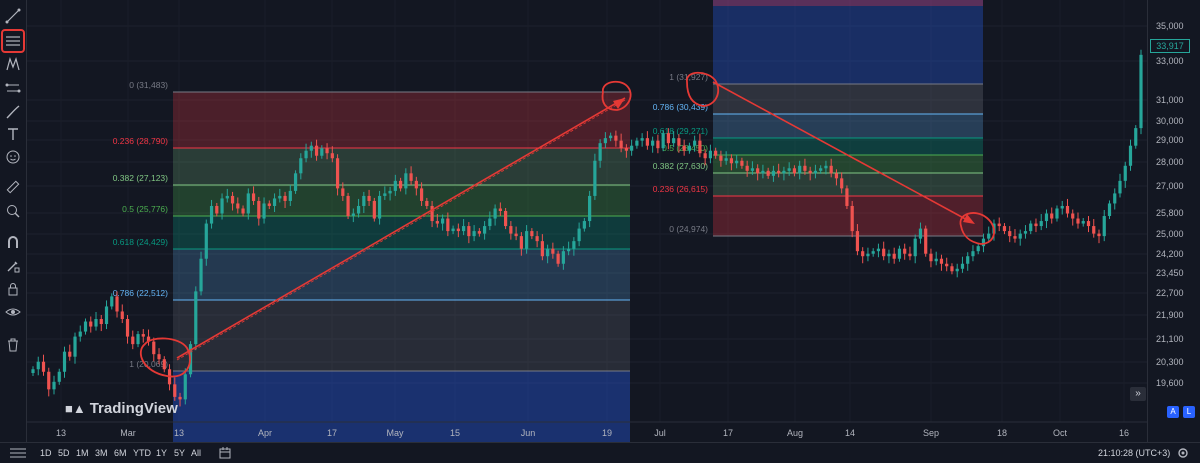  What do you see at coordinates (1170, 383) in the screenshot?
I see `price-tick-label: 19,600` at bounding box center [1170, 383].